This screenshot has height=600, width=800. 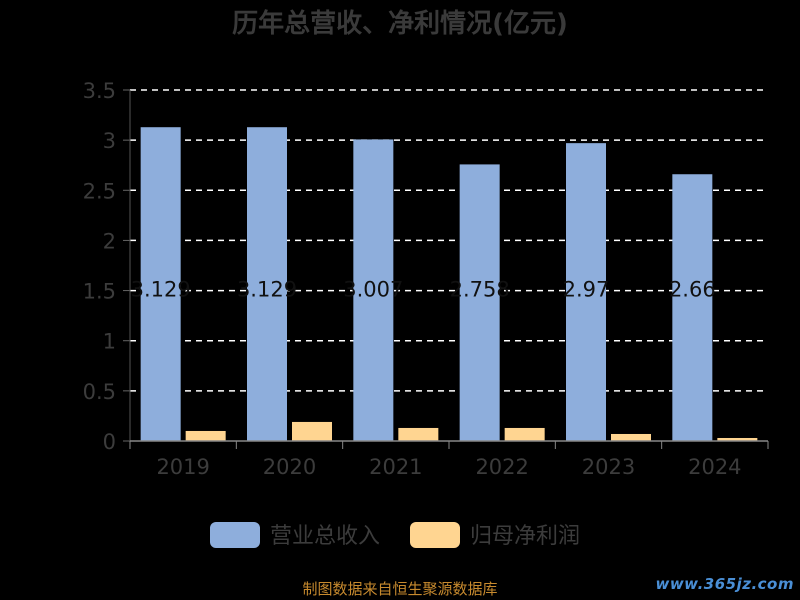 What do you see at coordinates (109, 241) in the screenshot?
I see `y-tick-label: 2` at bounding box center [109, 241].